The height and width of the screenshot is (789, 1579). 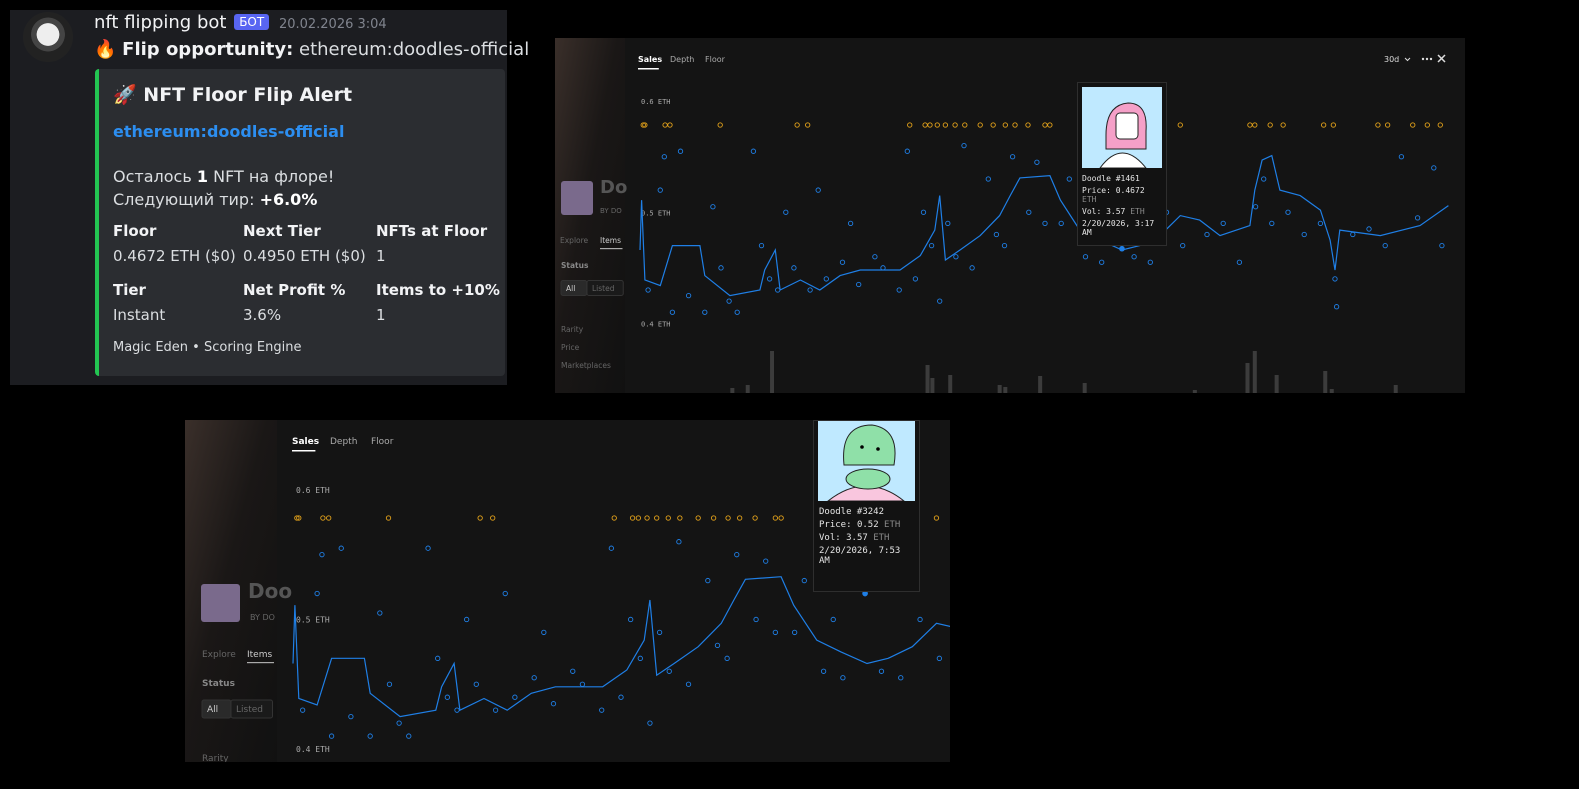 What do you see at coordinates (184, 199) in the screenshot?
I see `text: Следующий тир:` at bounding box center [184, 199].